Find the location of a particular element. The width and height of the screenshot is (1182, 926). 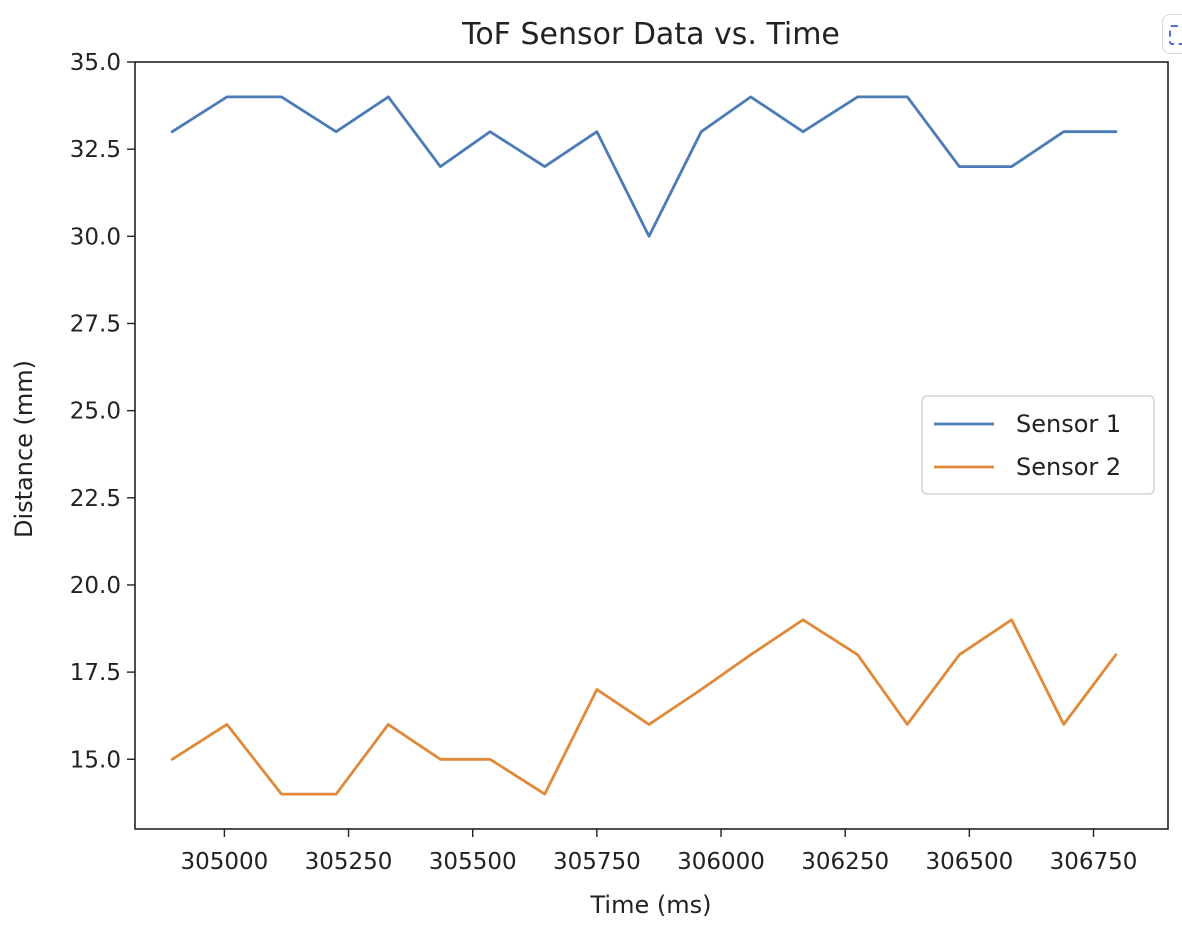

y-tick-label: 15.0 is located at coordinates (95, 760).